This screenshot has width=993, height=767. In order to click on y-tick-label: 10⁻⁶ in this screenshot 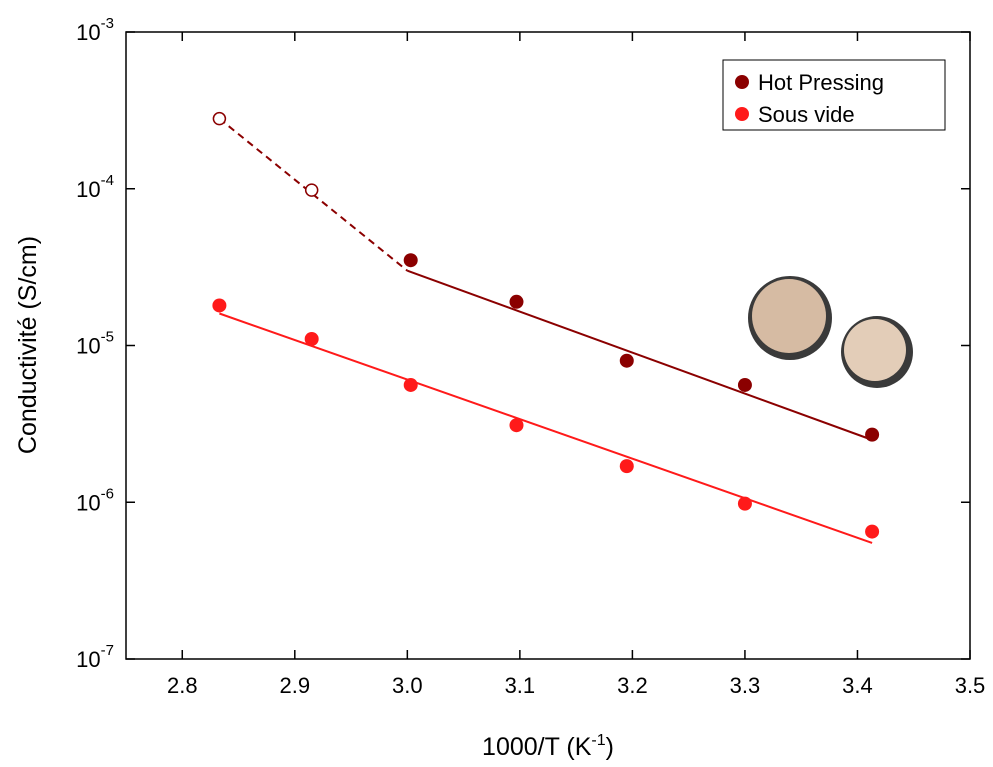, I will do `click(95, 500)`.